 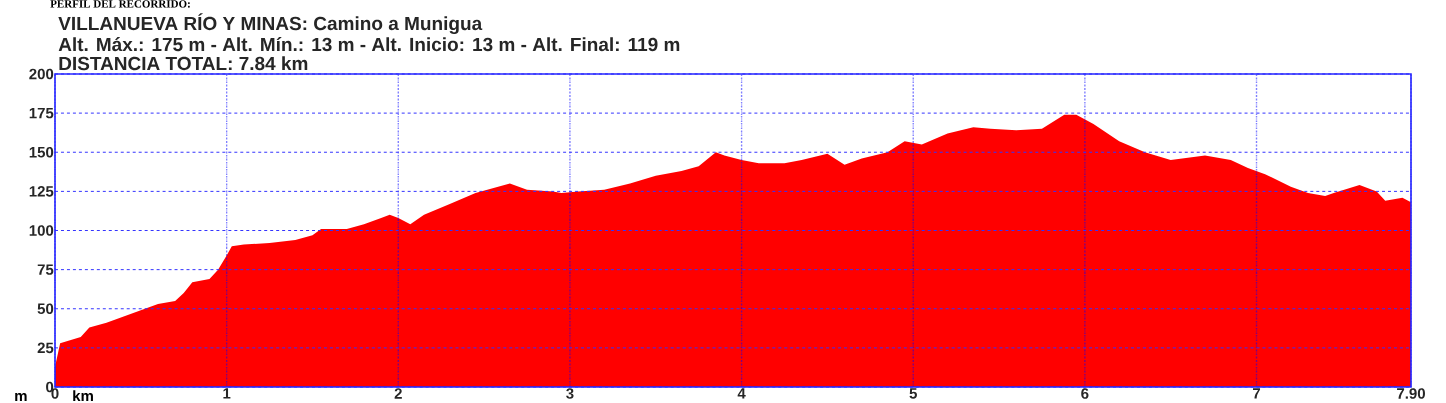 What do you see at coordinates (398, 393) in the screenshot?
I see `x-tick-label: 2` at bounding box center [398, 393].